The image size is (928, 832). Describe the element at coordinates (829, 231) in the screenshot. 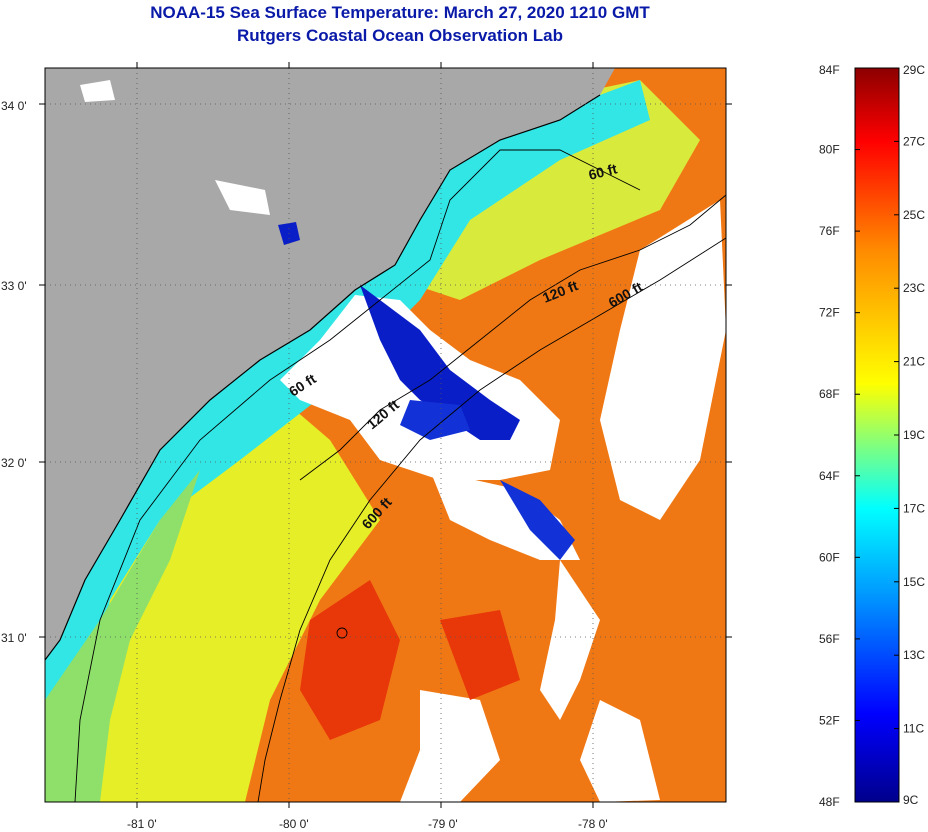

I see `colorbar-f-label: 76F` at that location.